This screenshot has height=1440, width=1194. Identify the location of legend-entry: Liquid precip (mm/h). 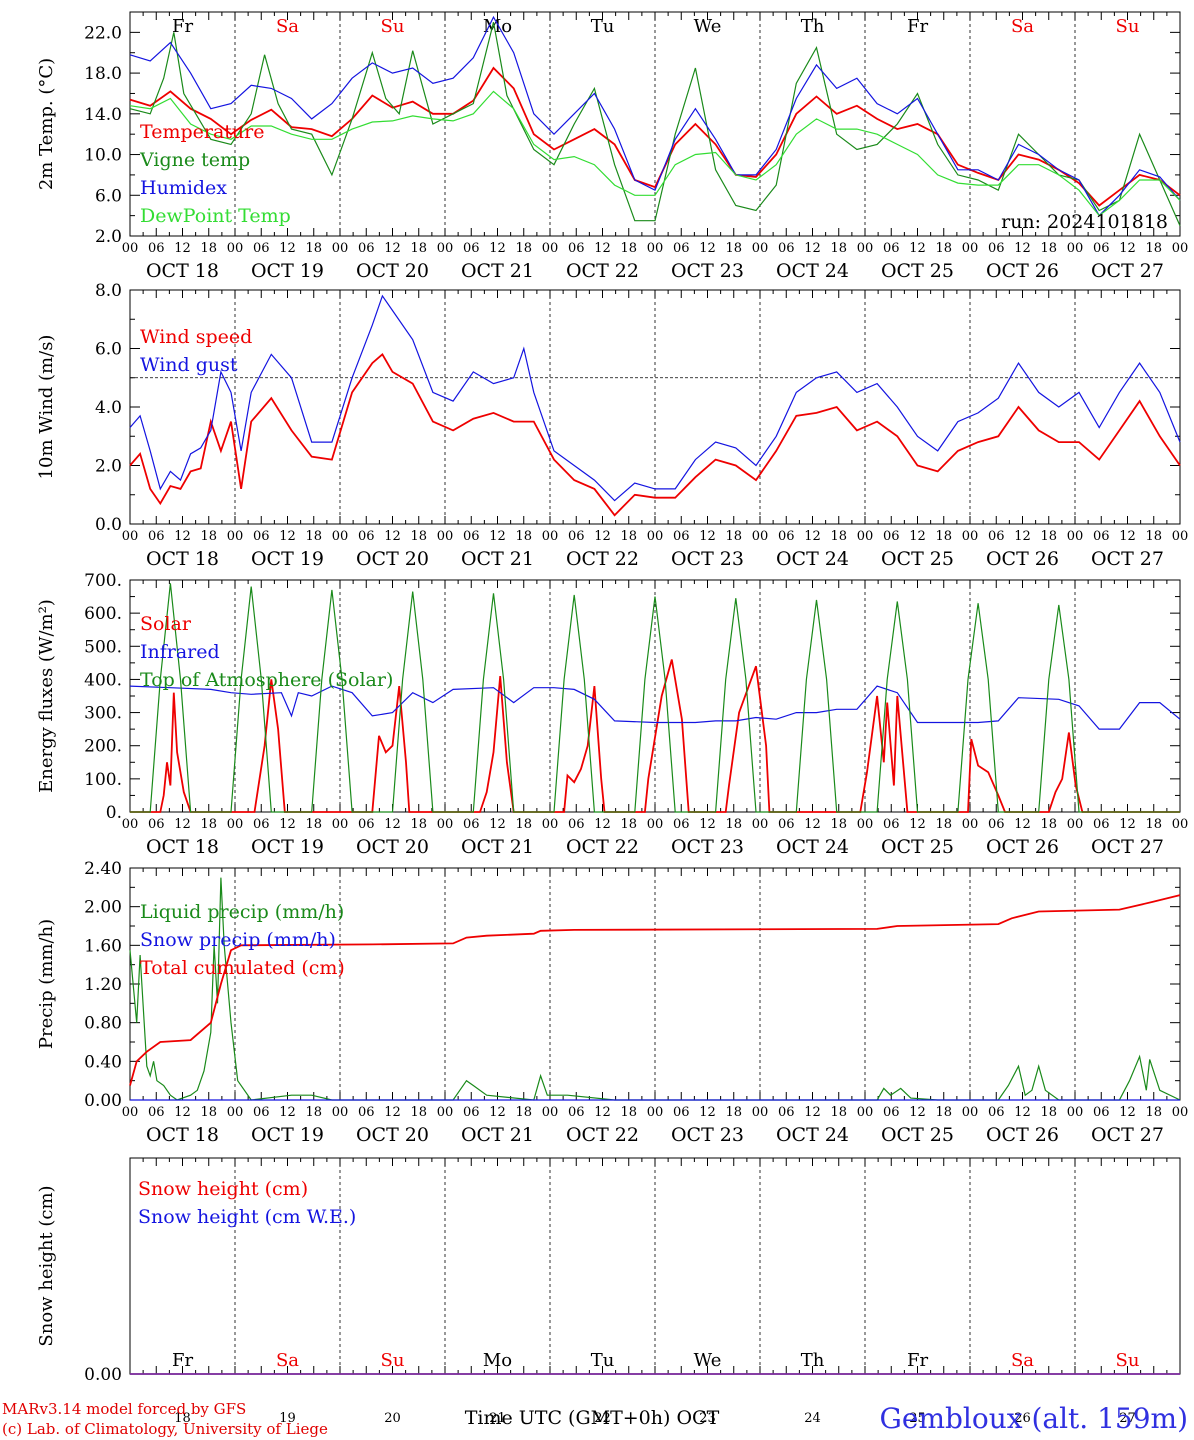
(242, 912).